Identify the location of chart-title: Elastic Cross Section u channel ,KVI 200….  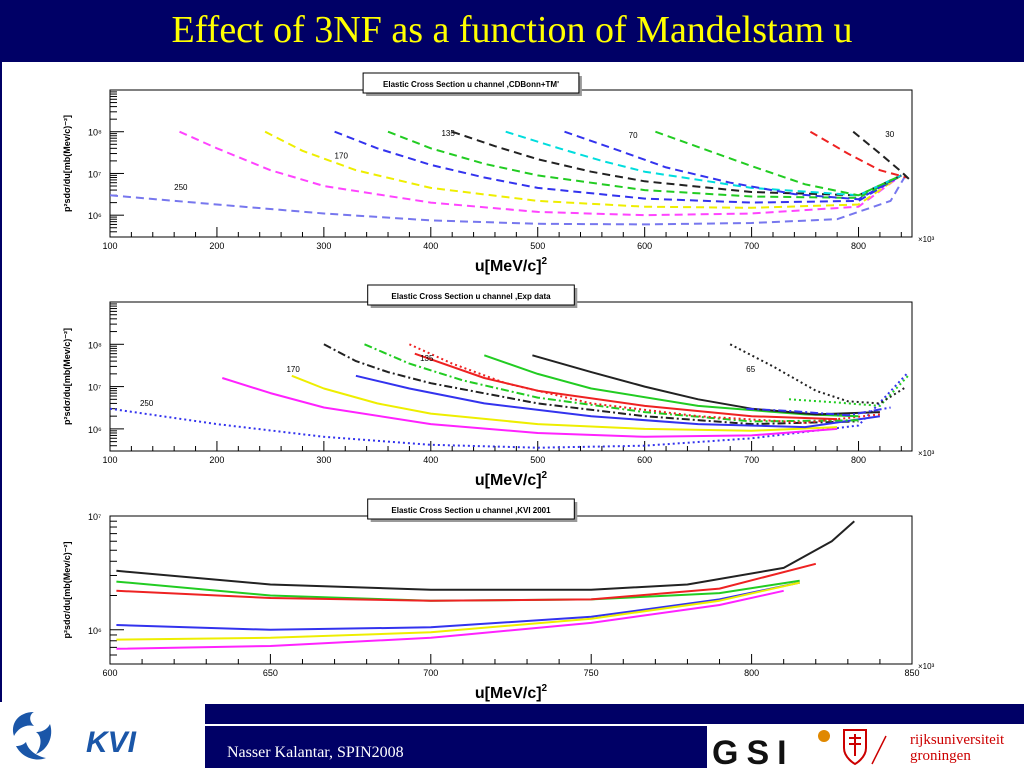
(471, 510).